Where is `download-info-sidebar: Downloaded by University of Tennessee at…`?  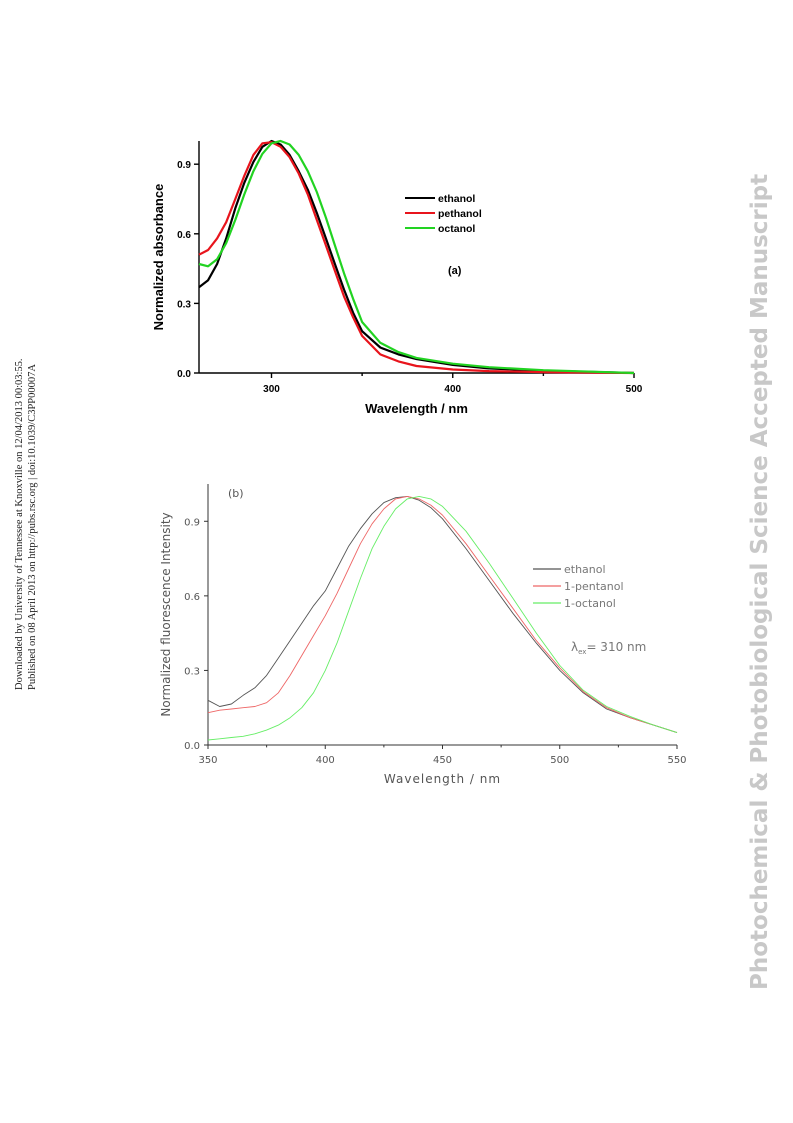
download-info-sidebar: Downloaded by University of Tennessee at… is located at coordinates (27, 520).